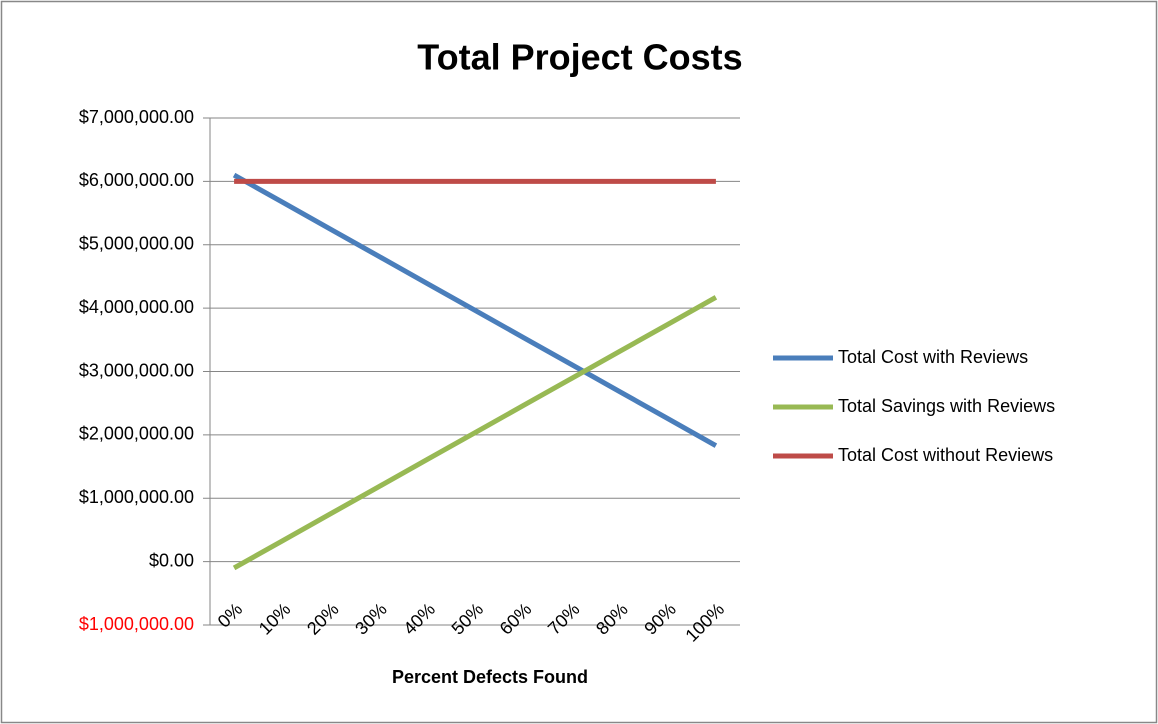 The width and height of the screenshot is (1158, 724). What do you see at coordinates (136, 117) in the screenshot?
I see `y-tick-label: $7,000,000.00` at bounding box center [136, 117].